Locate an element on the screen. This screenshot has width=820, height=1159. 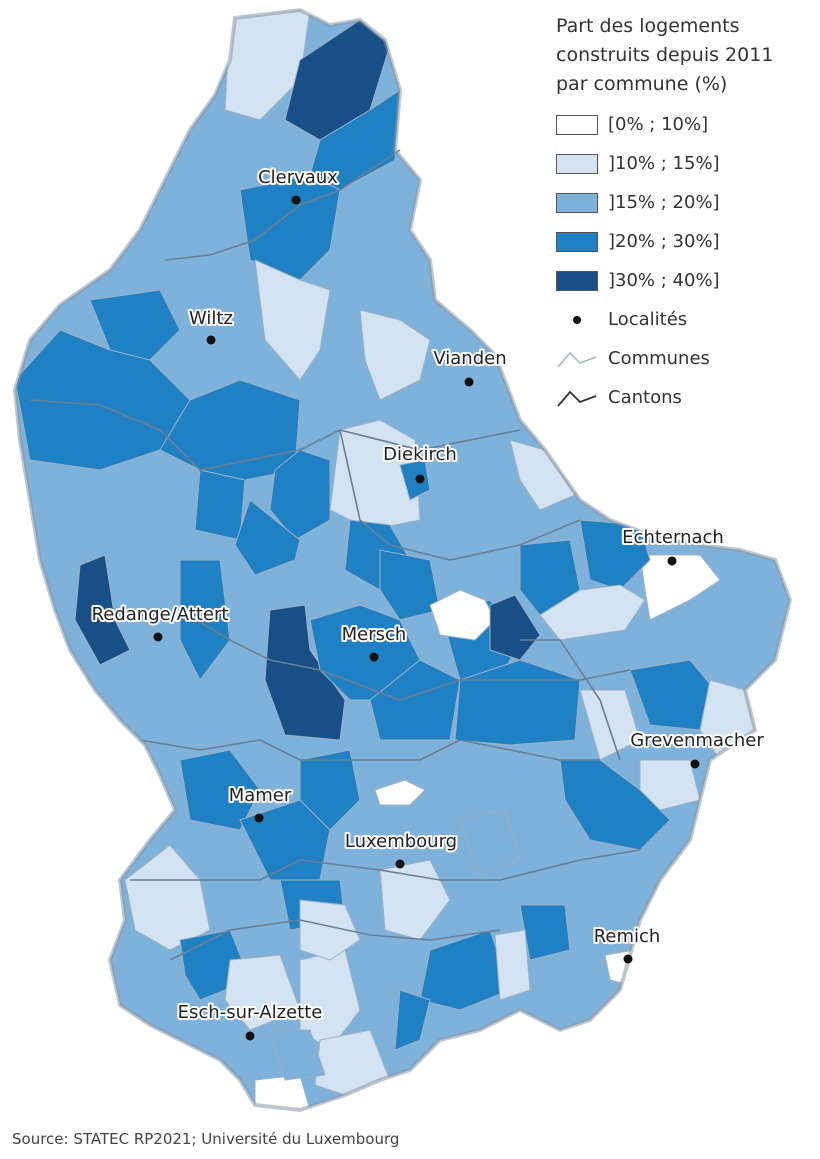
legend-class-row: [0% ; 10%] is located at coordinates (687, 124).